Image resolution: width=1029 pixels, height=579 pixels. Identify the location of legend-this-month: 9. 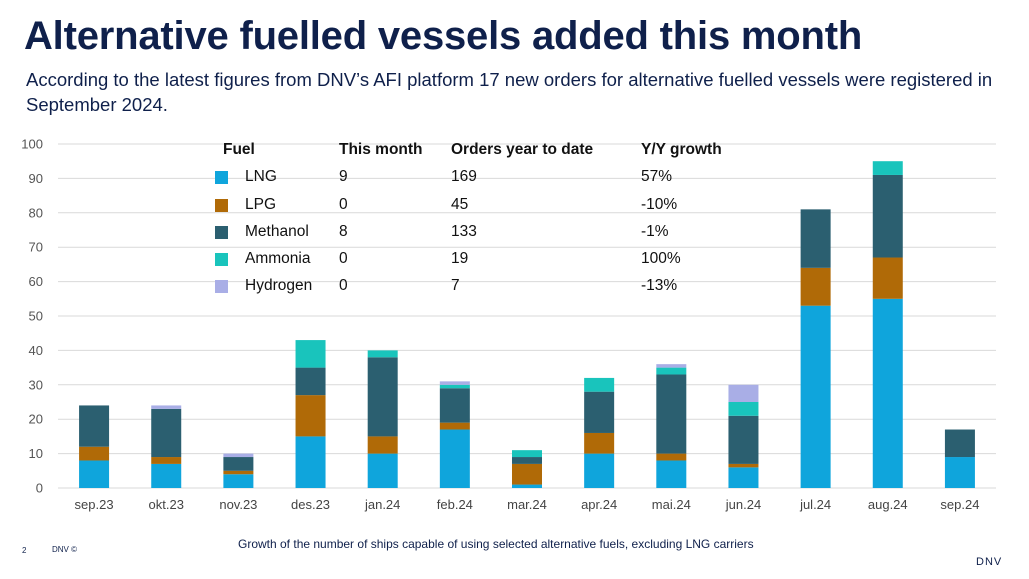
(343, 176).